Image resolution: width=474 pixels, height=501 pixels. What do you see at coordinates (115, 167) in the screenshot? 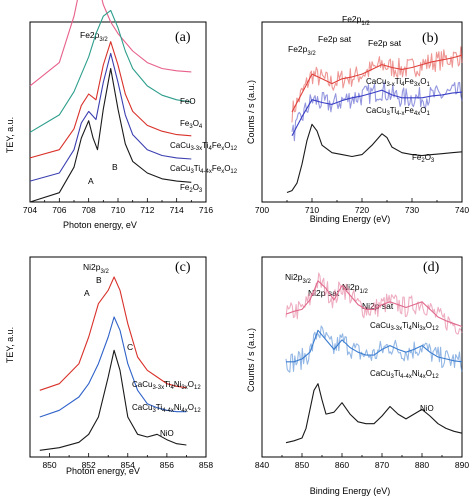
I see `annotation-a-peak-b: B` at bounding box center [115, 167].